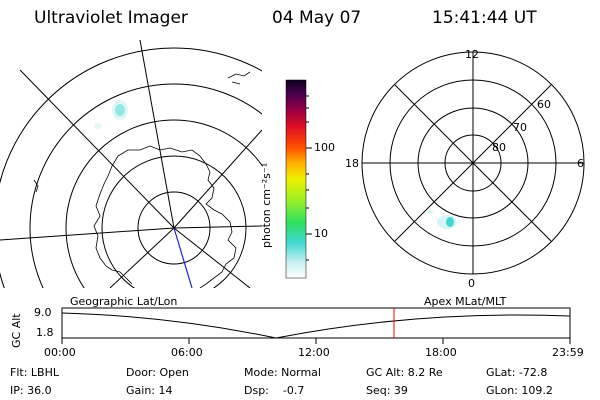  I want to click on time-tick-0600: 06:00, so click(187, 352).